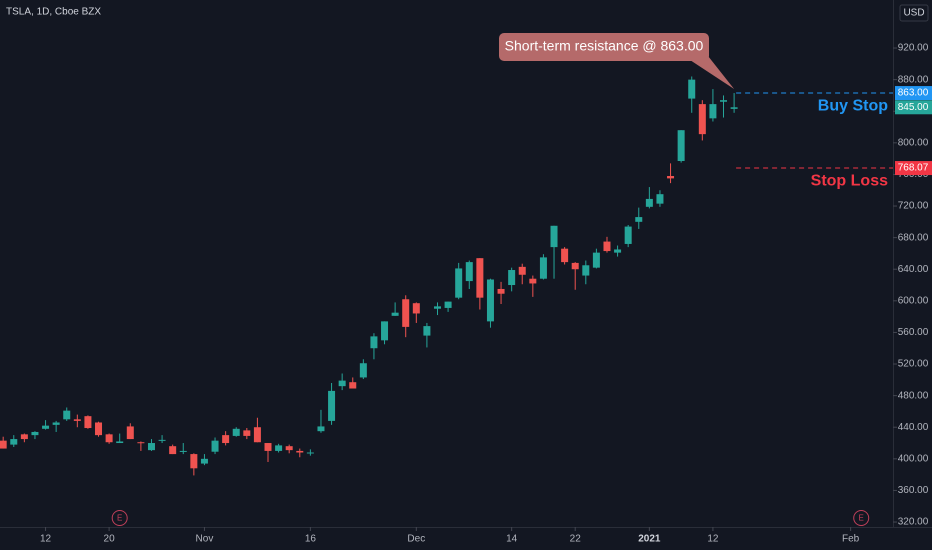 The image size is (932, 550). Describe the element at coordinates (913, 332) in the screenshot. I see `y-tick-label: 560.00` at that location.